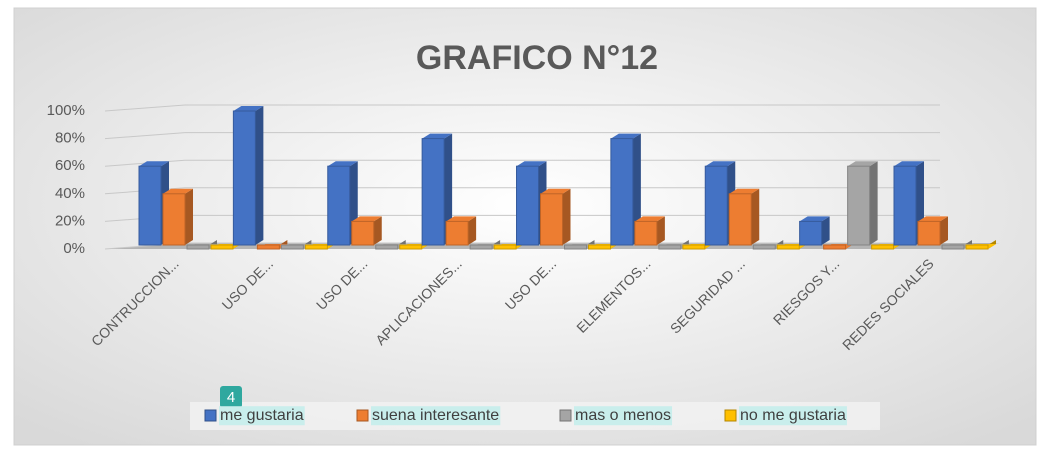 The height and width of the screenshot is (452, 1047). Describe the element at coordinates (70, 138) in the screenshot. I see `y-tick-label: 80%` at that location.